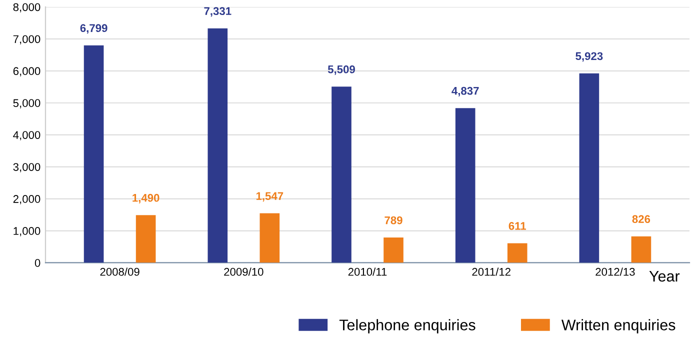  What do you see at coordinates (341, 70) in the screenshot?
I see `text: 5,509` at bounding box center [341, 70].